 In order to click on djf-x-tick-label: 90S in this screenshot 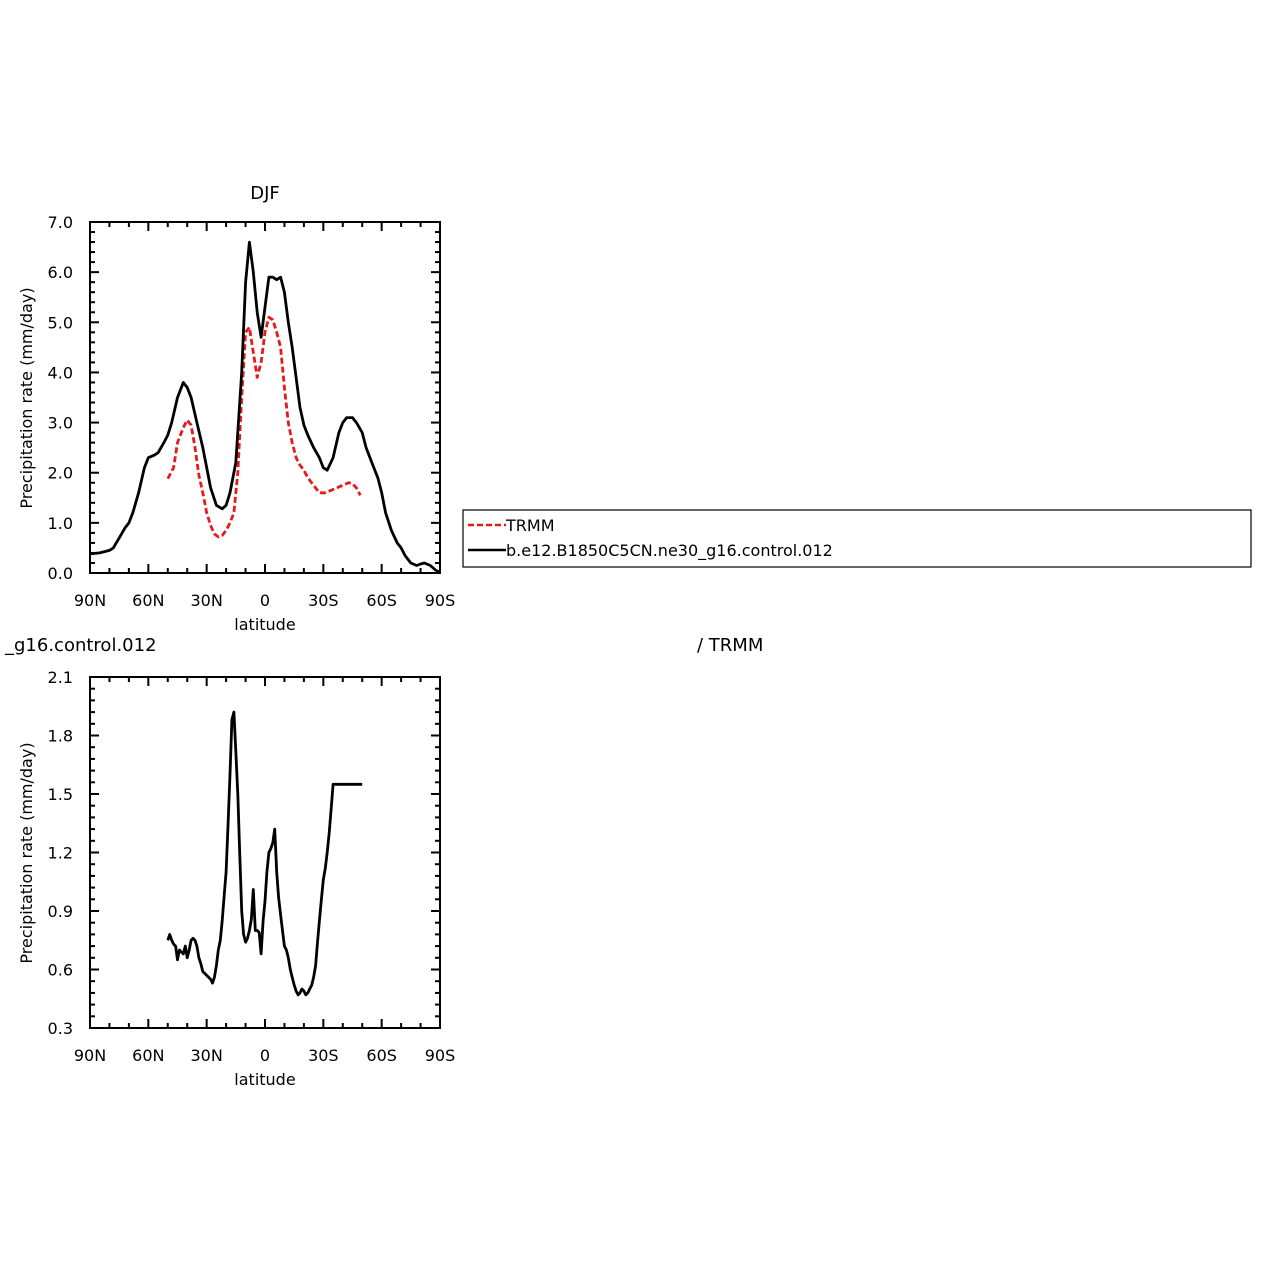, I will do `click(440, 600)`.